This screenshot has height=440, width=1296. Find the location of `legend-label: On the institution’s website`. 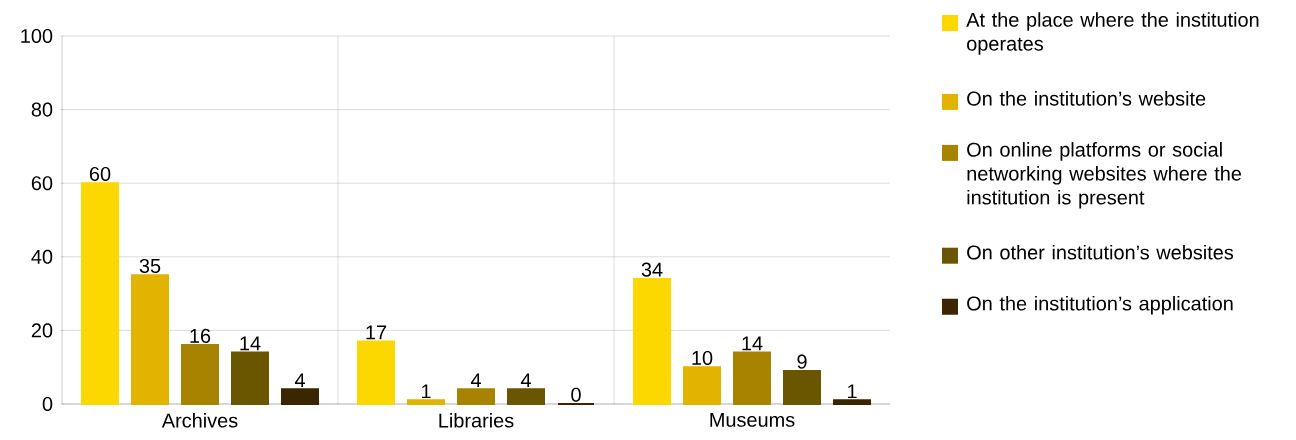

legend-label: On the institution’s website is located at coordinates (1086, 98).